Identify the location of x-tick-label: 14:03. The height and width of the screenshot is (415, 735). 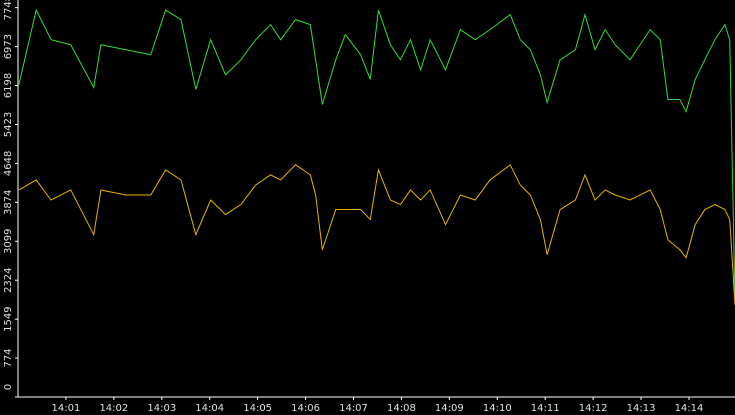
(161, 408).